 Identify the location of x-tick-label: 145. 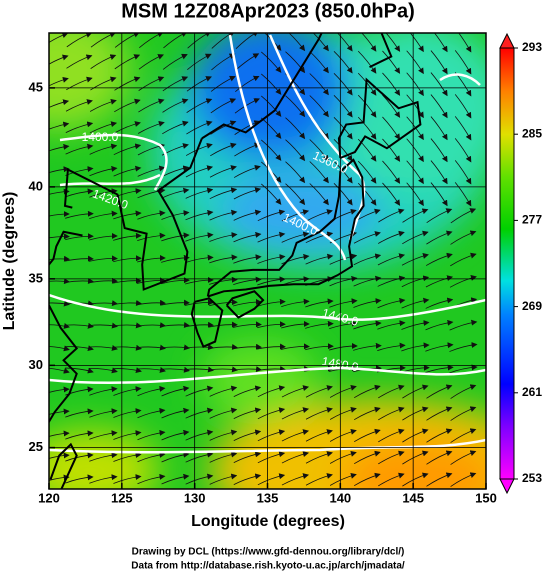
(413, 497).